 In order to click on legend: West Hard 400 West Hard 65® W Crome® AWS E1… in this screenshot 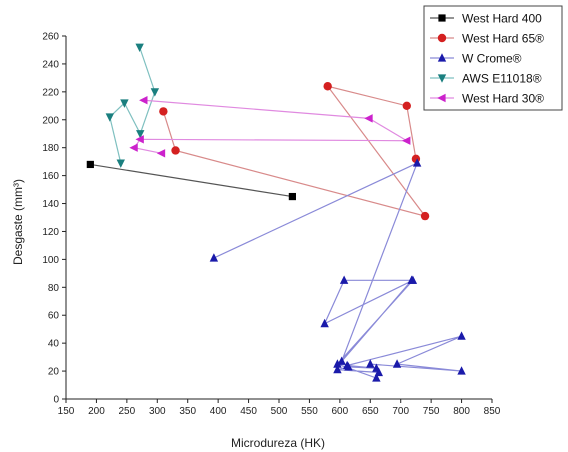, I will do `click(493, 58)`.